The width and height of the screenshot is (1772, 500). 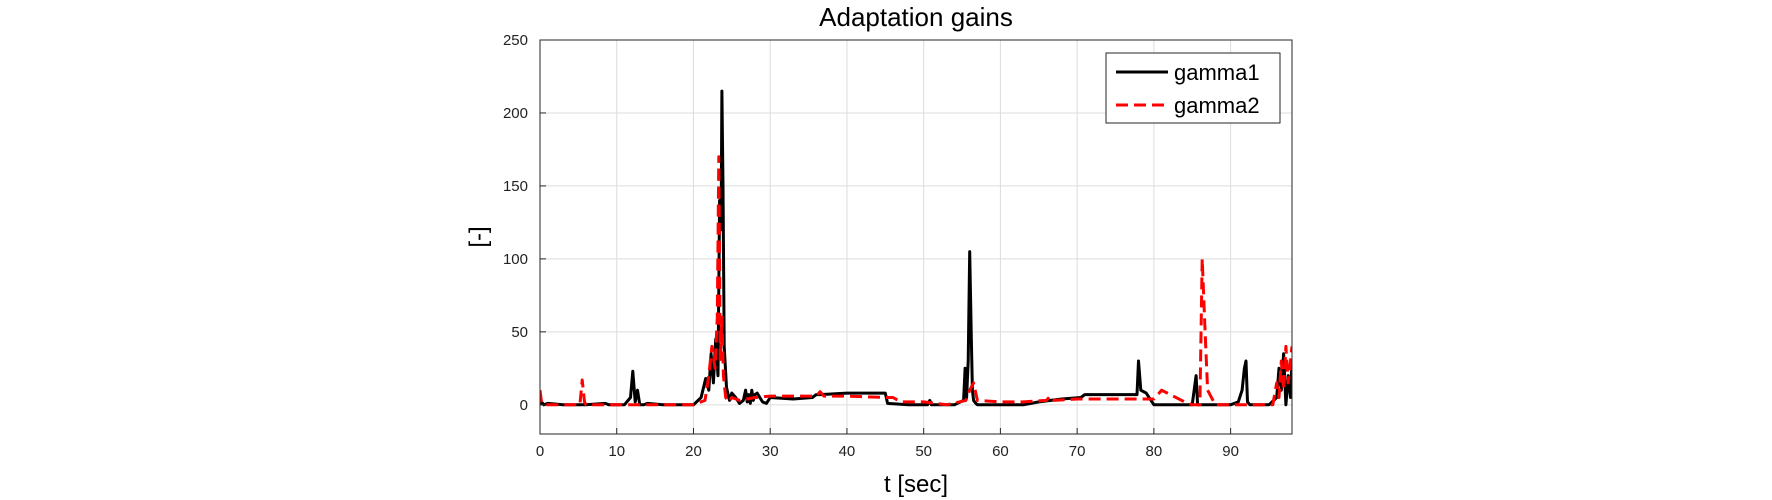 I want to click on x-tick-label: 30, so click(x=770, y=451).